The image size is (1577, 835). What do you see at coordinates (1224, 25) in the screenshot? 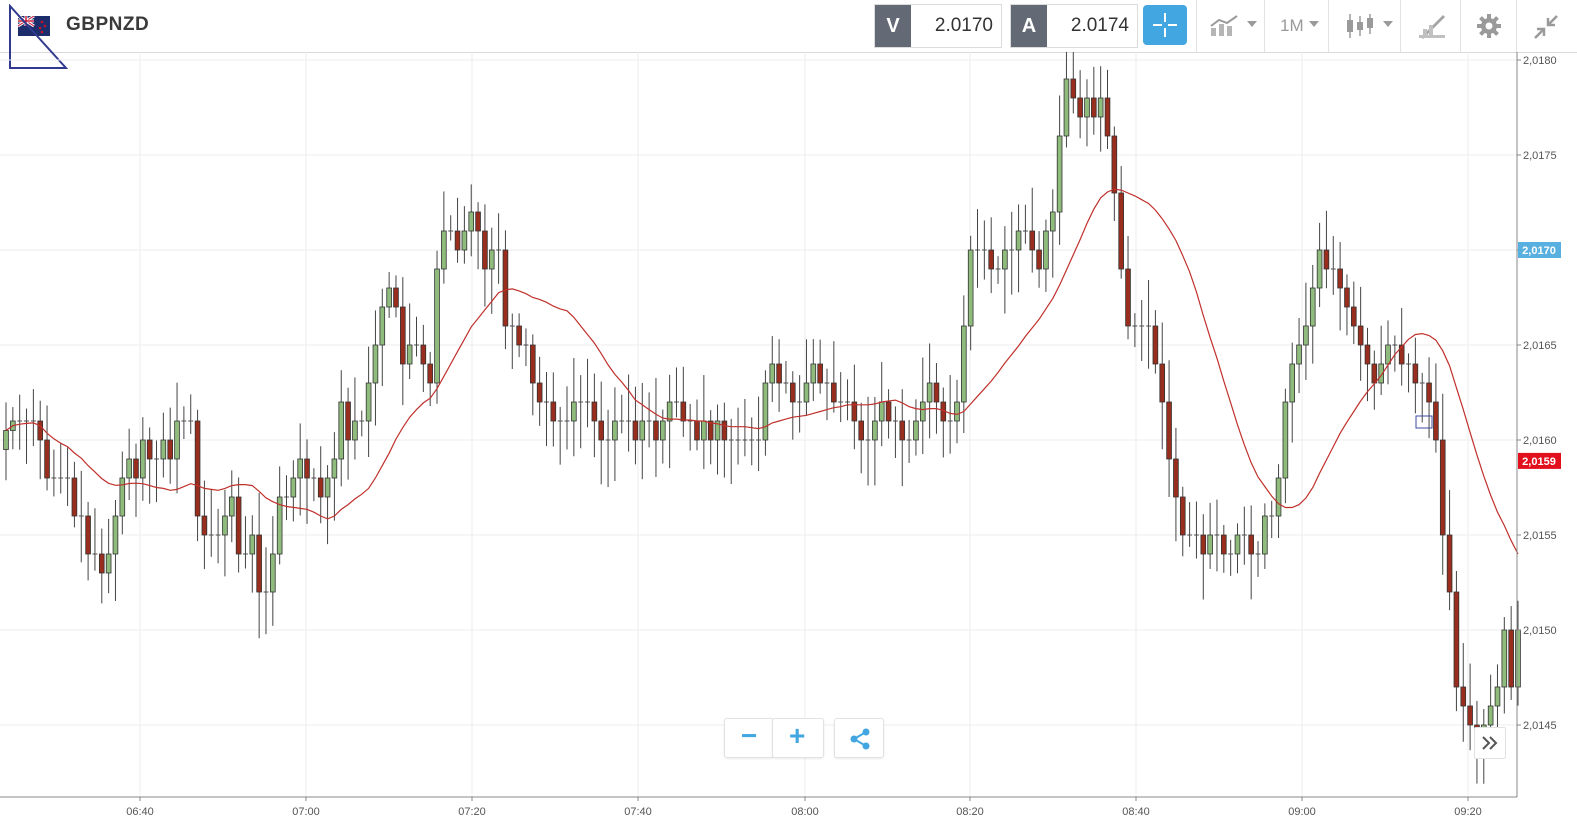
I see `chart-type-icon` at bounding box center [1224, 25].